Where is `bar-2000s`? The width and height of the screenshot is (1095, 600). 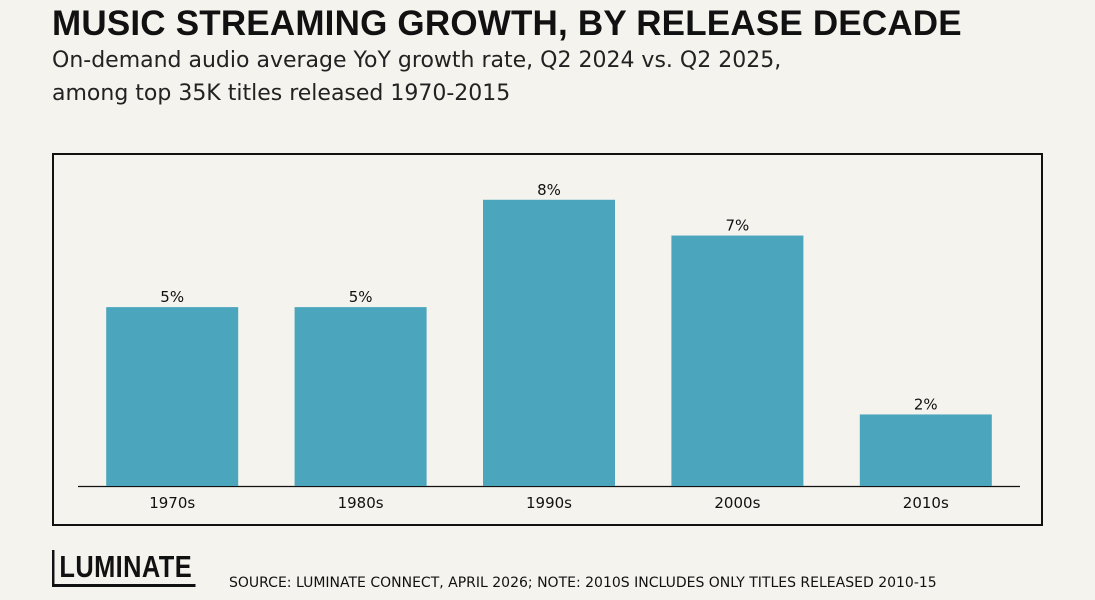
bar-2000s is located at coordinates (737, 360).